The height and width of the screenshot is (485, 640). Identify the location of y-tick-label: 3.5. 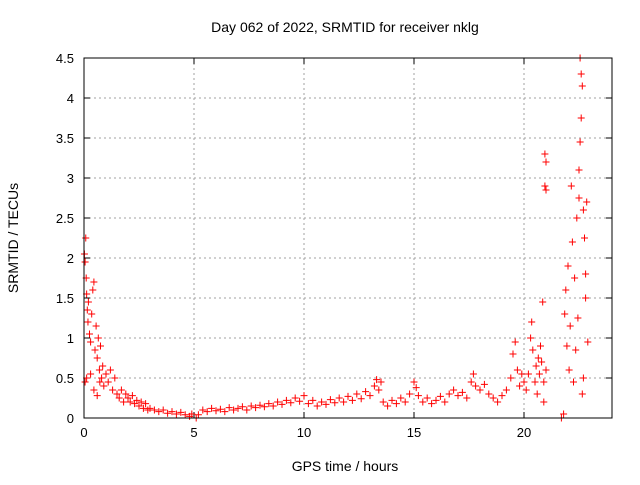
(65, 138).